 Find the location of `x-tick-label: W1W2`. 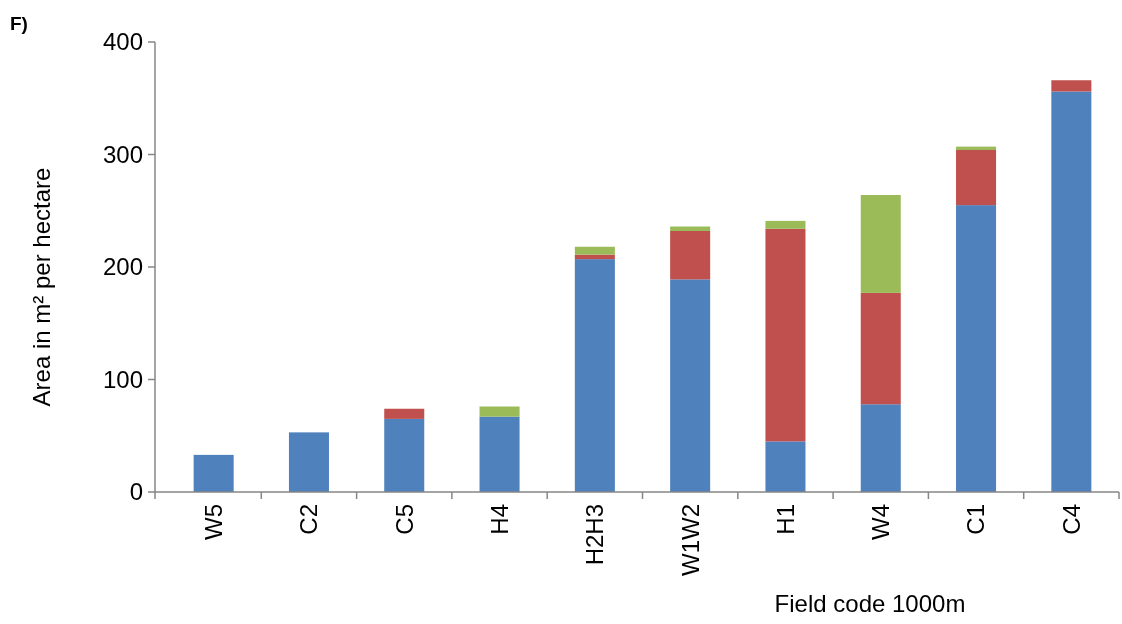

x-tick-label: W1W2 is located at coordinates (690, 540).